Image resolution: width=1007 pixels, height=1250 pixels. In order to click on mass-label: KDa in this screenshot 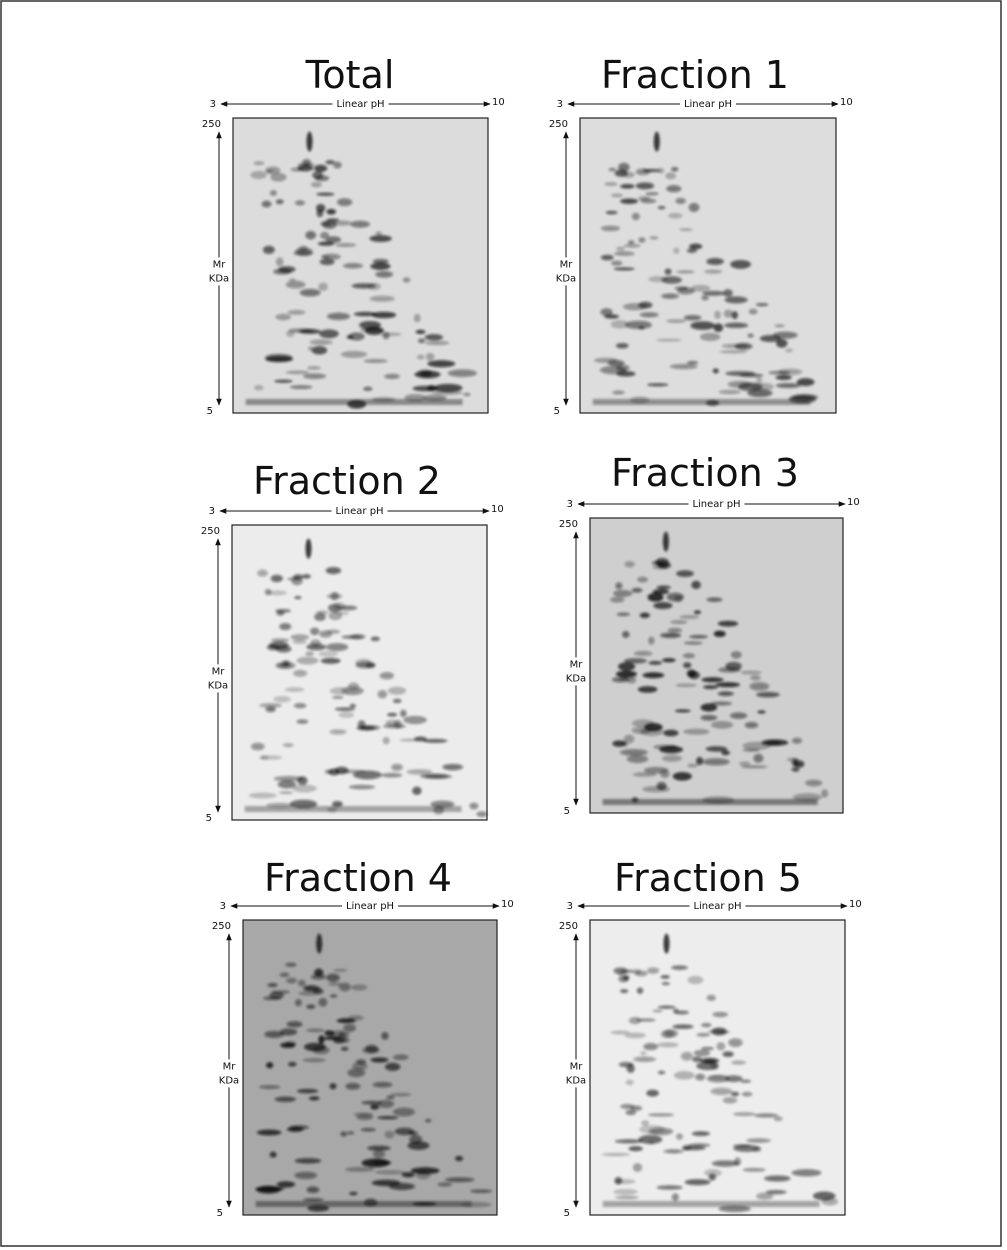, I will do `click(219, 278)`.